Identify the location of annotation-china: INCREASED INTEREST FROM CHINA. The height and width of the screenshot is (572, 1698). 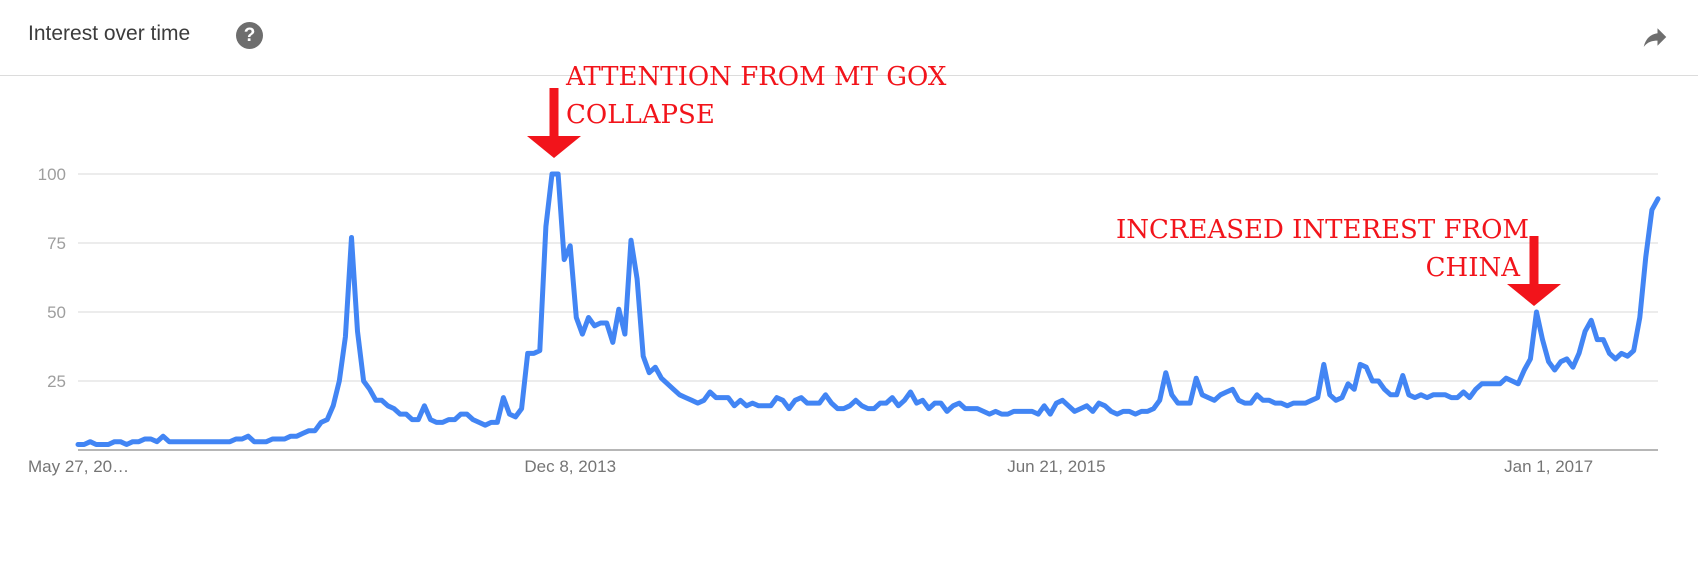
(1323, 249).